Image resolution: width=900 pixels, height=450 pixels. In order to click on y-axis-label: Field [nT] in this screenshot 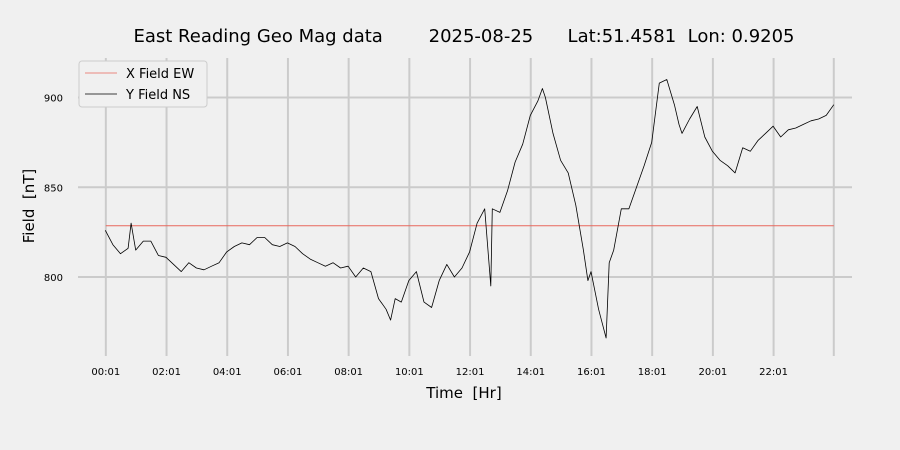, I will do `click(29, 206)`.